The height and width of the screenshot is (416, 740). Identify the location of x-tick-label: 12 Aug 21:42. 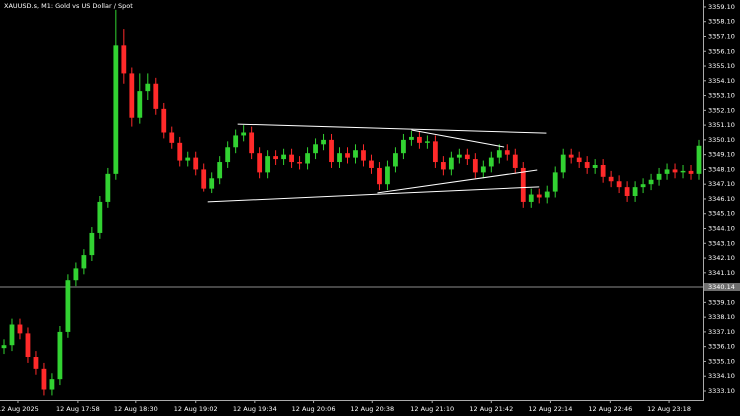
(491, 409).